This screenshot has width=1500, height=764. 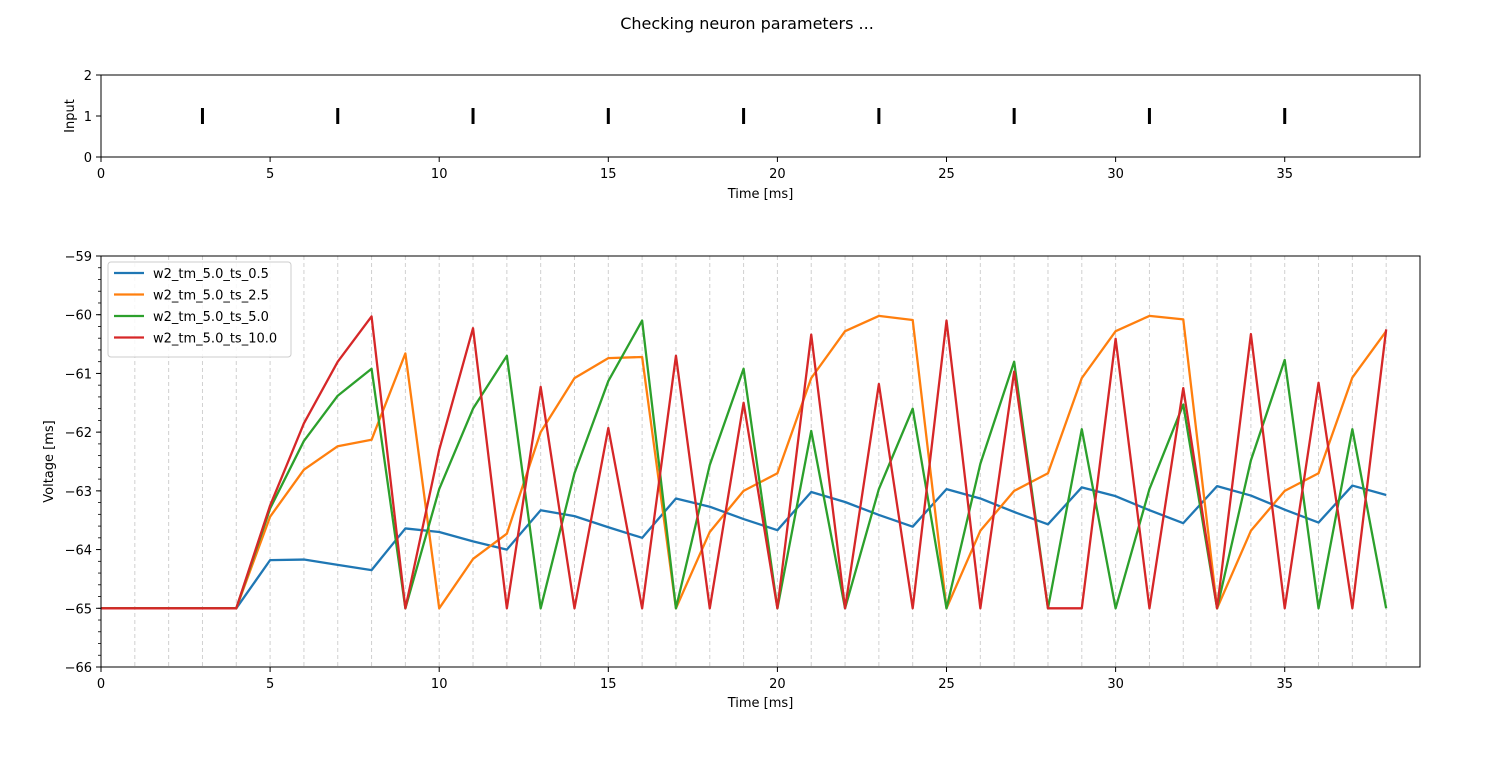 What do you see at coordinates (78, 374) in the screenshot?
I see `y-tick-label: −61` at bounding box center [78, 374].